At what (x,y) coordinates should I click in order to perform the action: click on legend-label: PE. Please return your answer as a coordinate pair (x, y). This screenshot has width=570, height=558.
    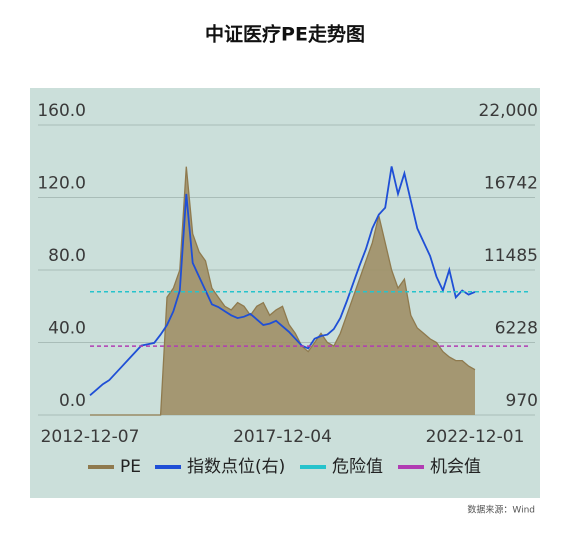
    Looking at the image, I should click on (130, 467).